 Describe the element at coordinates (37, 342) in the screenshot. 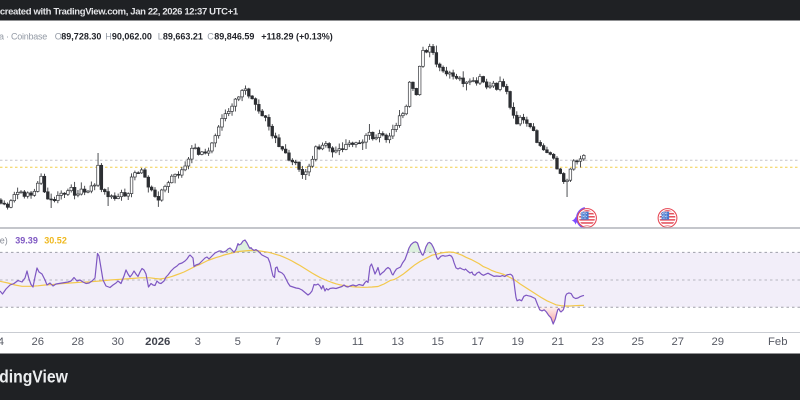

I see `svg-text: 26` at that location.